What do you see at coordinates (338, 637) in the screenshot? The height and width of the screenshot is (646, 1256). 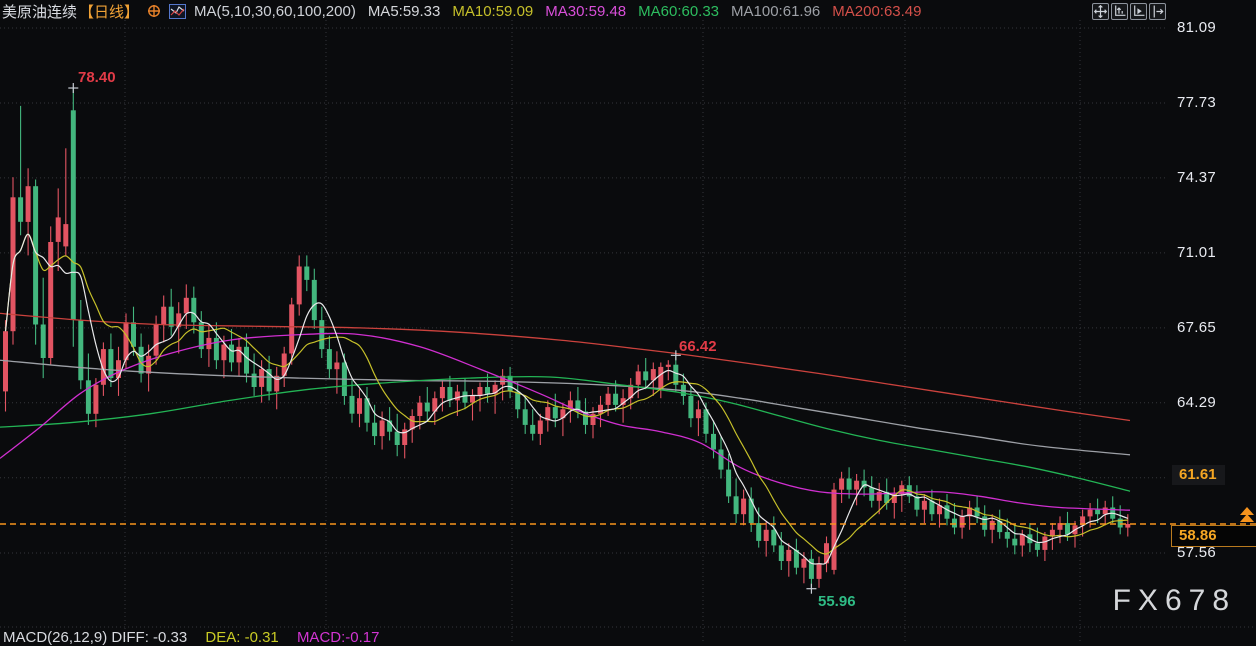 I see `macd-value: MACD:-0.17` at bounding box center [338, 637].